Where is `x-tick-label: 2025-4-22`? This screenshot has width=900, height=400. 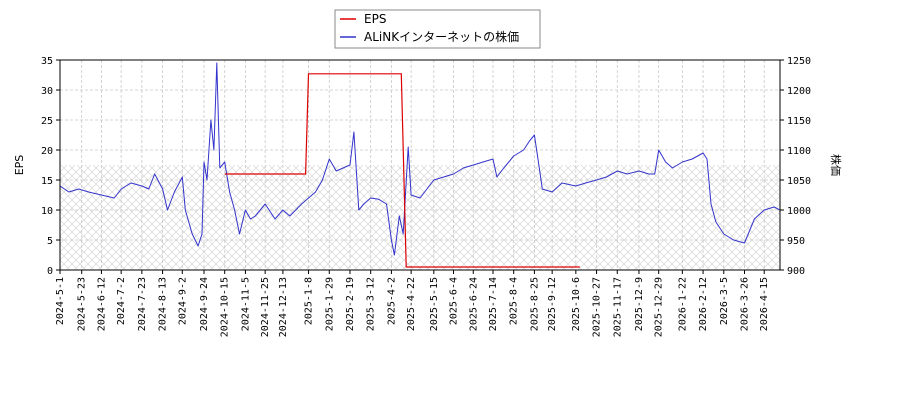
x-tick-label: 2025-4-22 is located at coordinates (411, 304).